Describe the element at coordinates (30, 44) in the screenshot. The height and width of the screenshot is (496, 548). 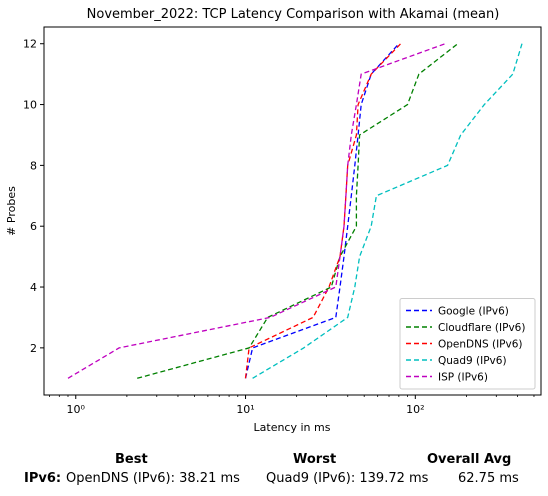
I see `y-tick-label: 12` at that location.